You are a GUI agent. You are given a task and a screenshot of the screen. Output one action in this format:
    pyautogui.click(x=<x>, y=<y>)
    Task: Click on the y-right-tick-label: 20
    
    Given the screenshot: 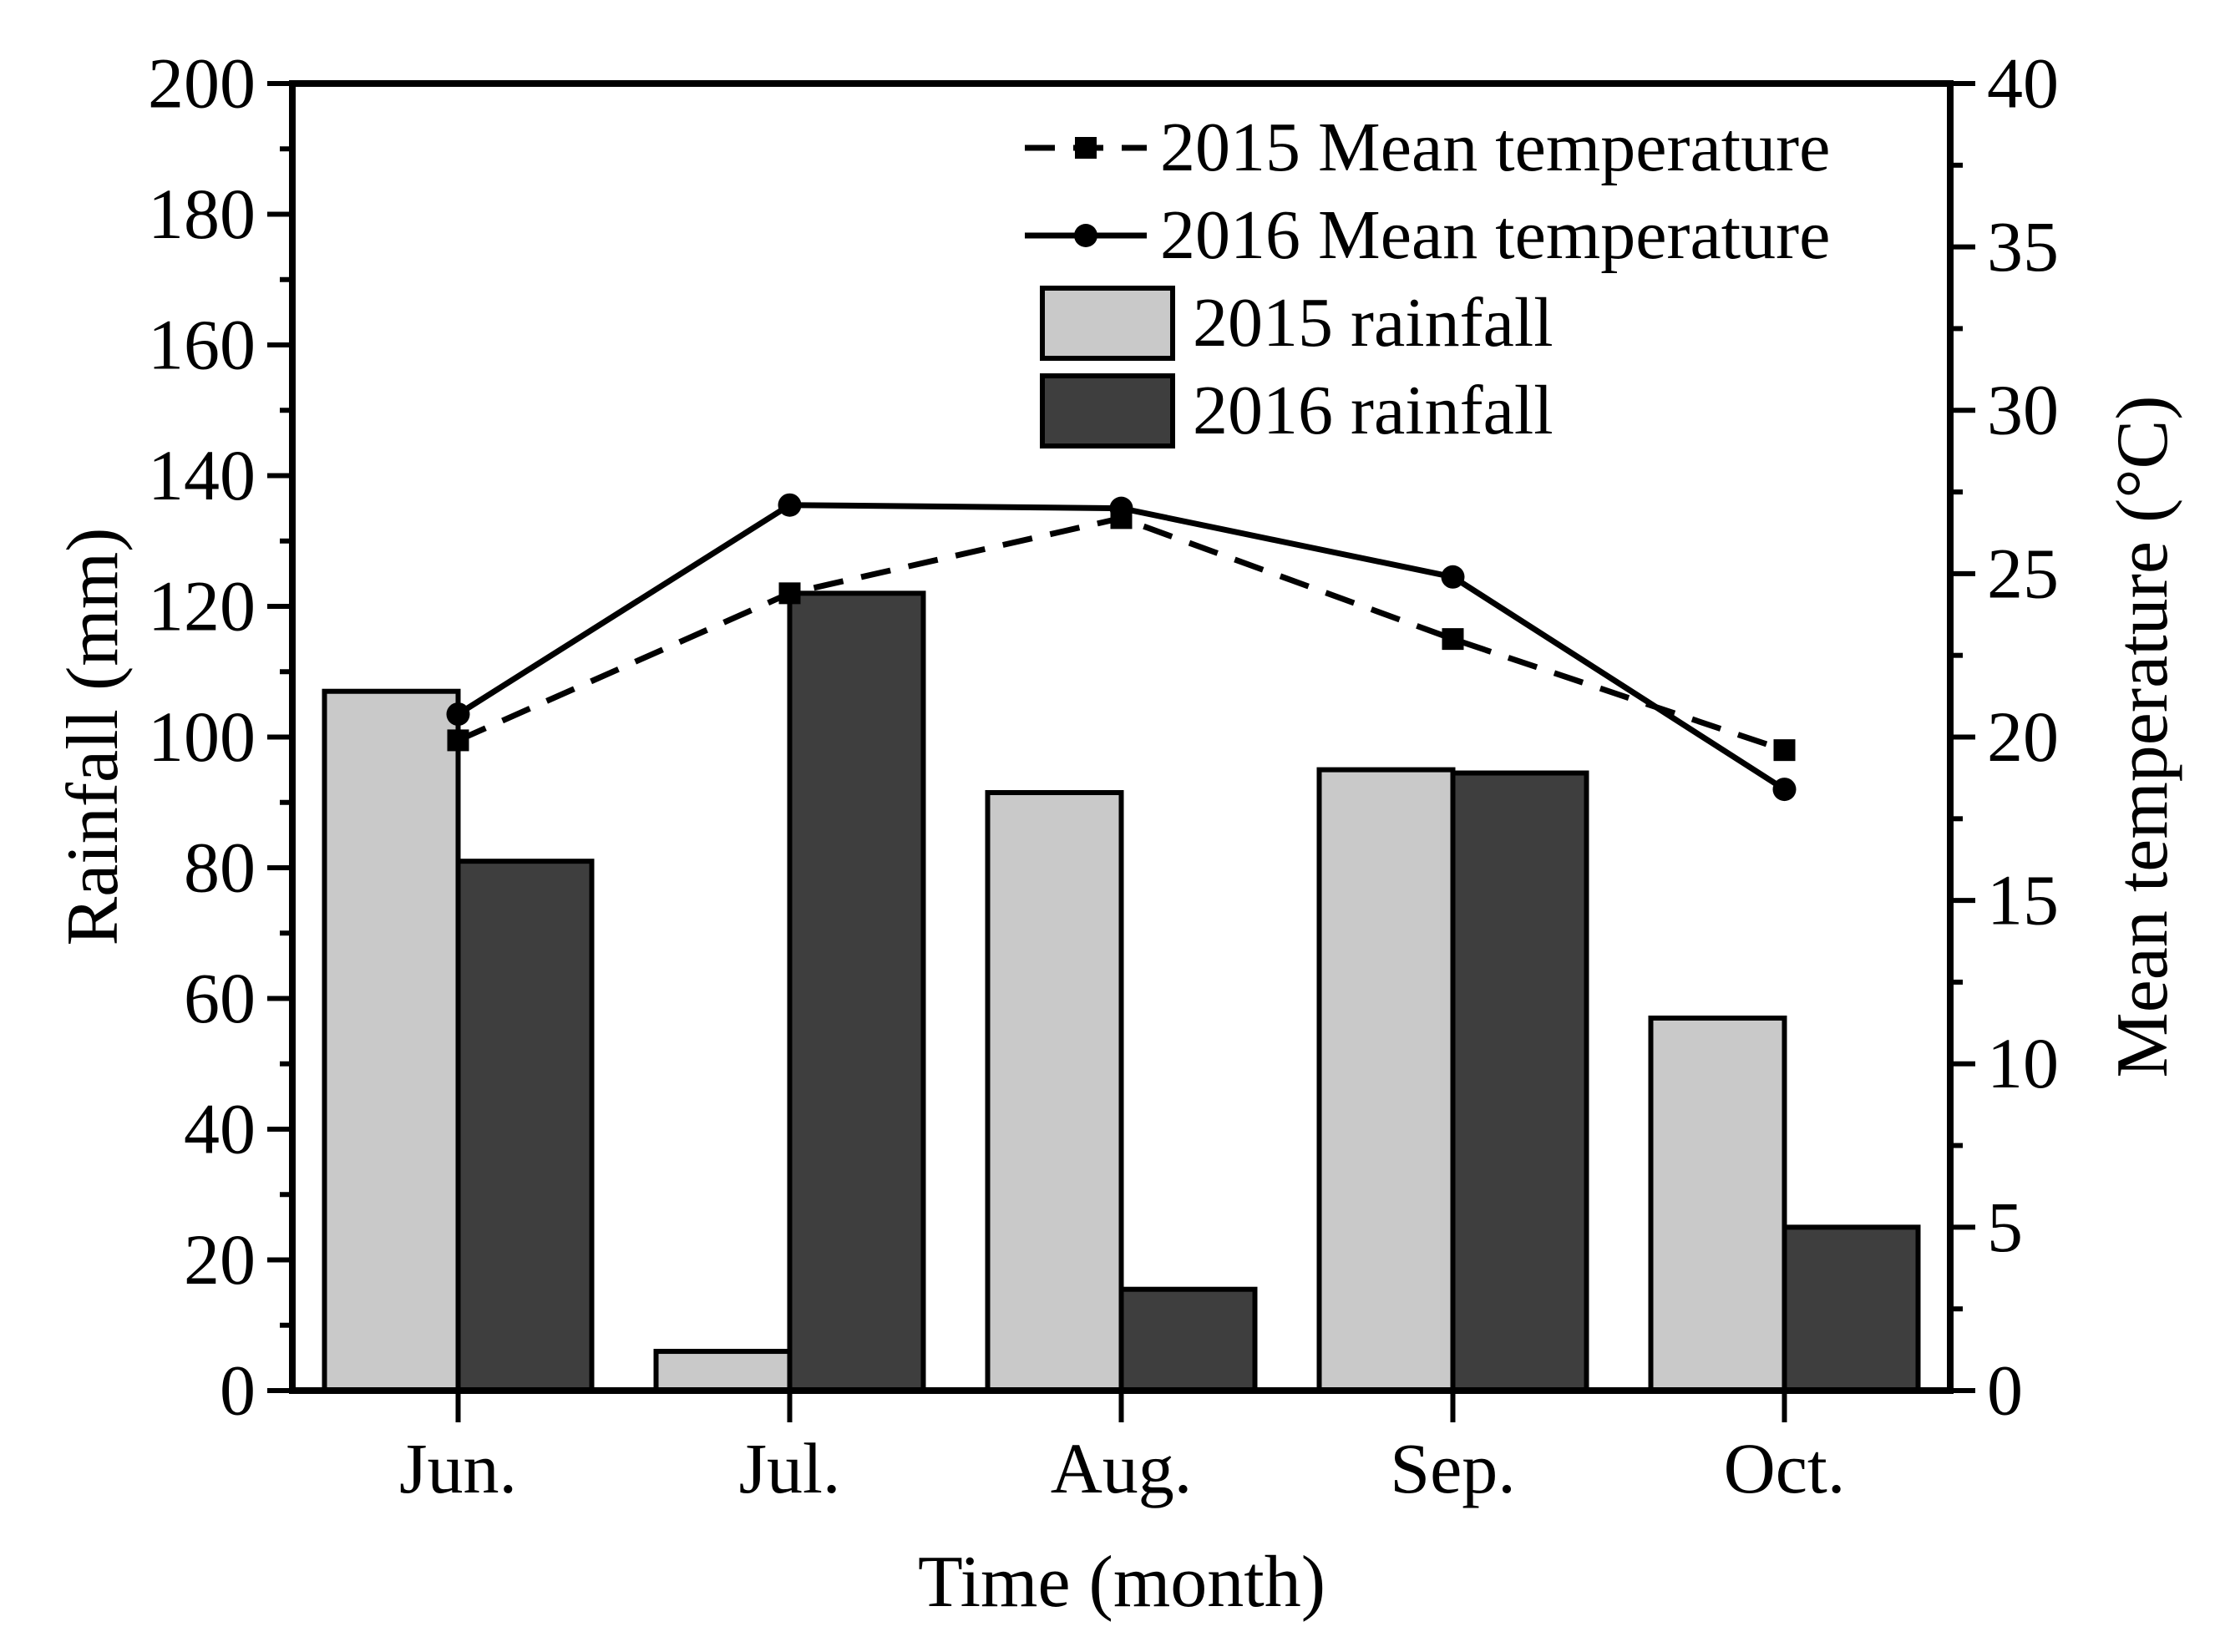 What is the action you would take?
    pyautogui.click(x=2023, y=737)
    